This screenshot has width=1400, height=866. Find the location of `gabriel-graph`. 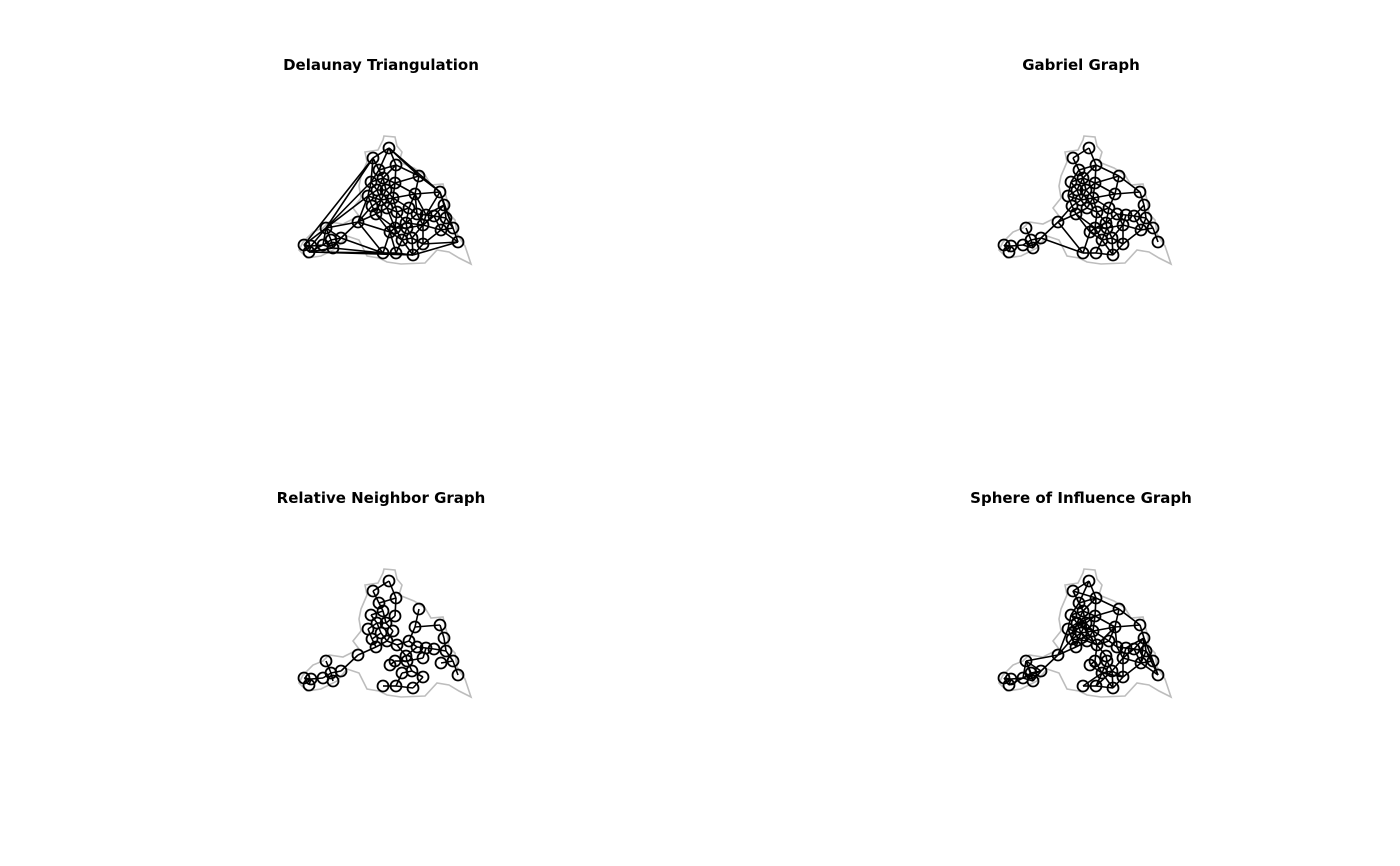

gabriel-graph is located at coordinates (1085, 200).